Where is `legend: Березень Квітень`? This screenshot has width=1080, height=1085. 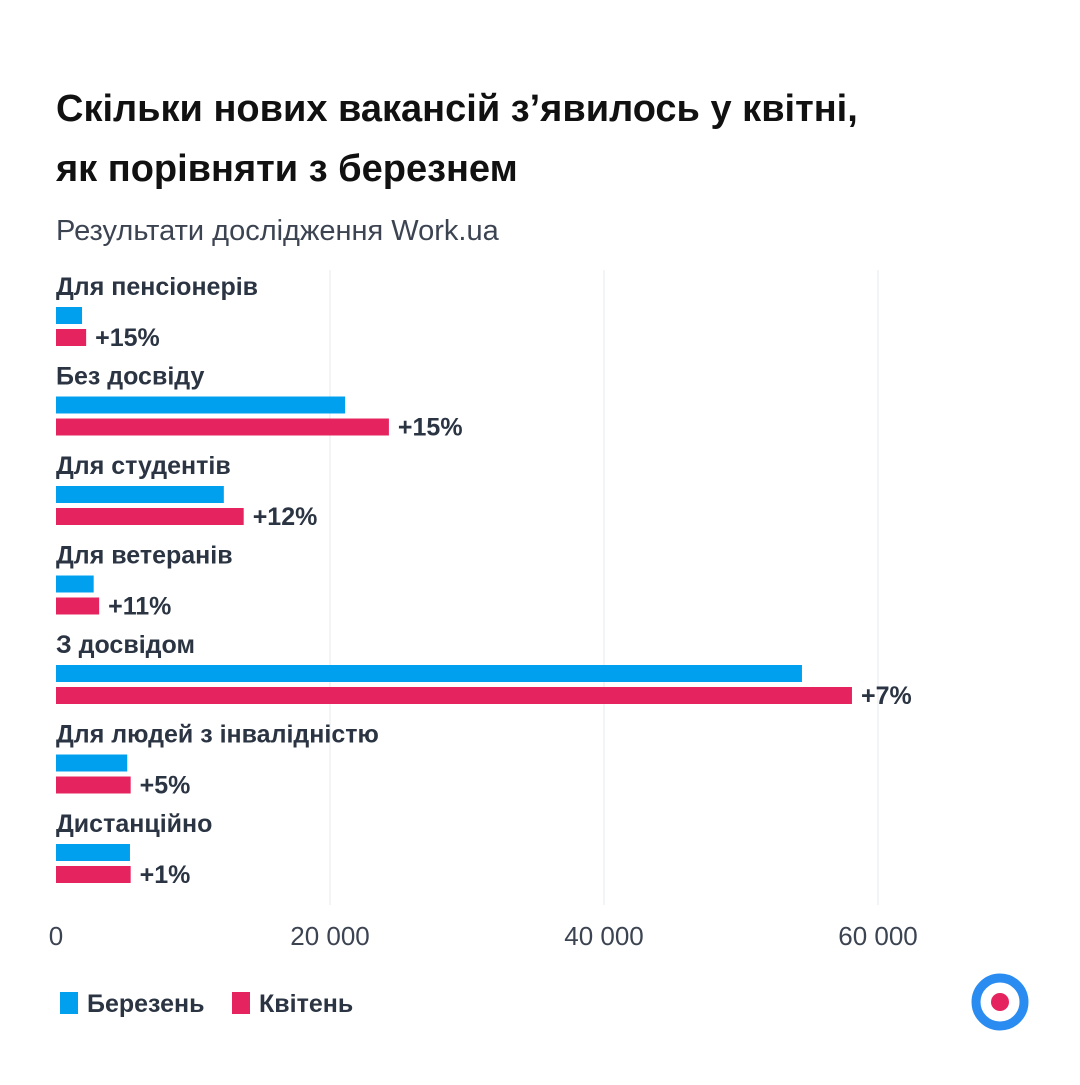
legend: Березень Квітень is located at coordinates (206, 1004).